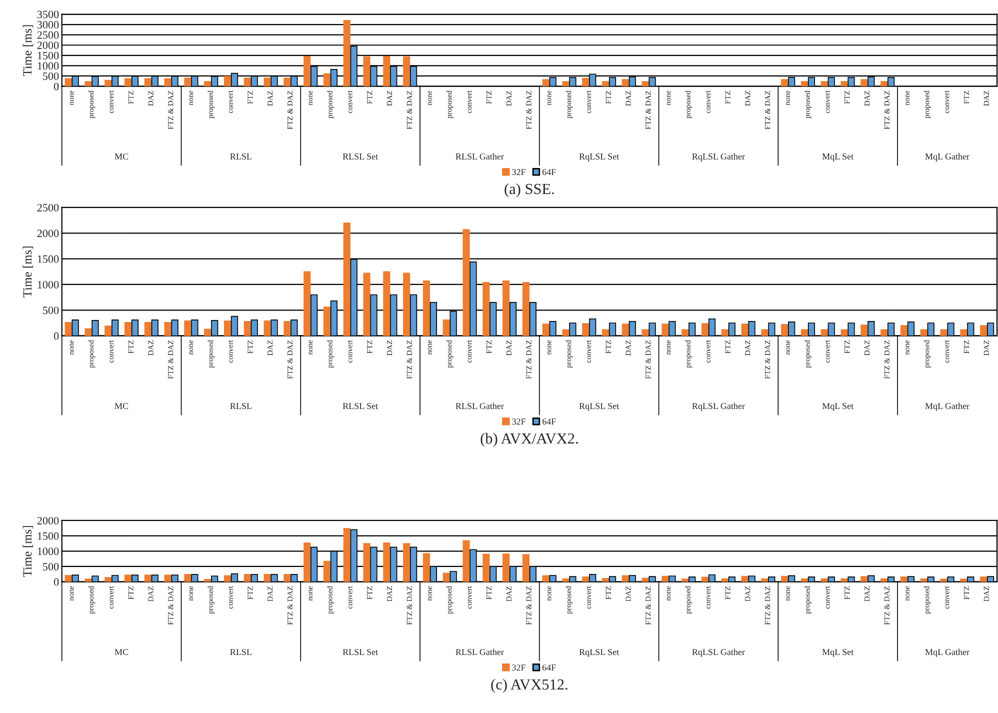 The image size is (998, 713). I want to click on y-tick-label: 2000, so click(48, 520).